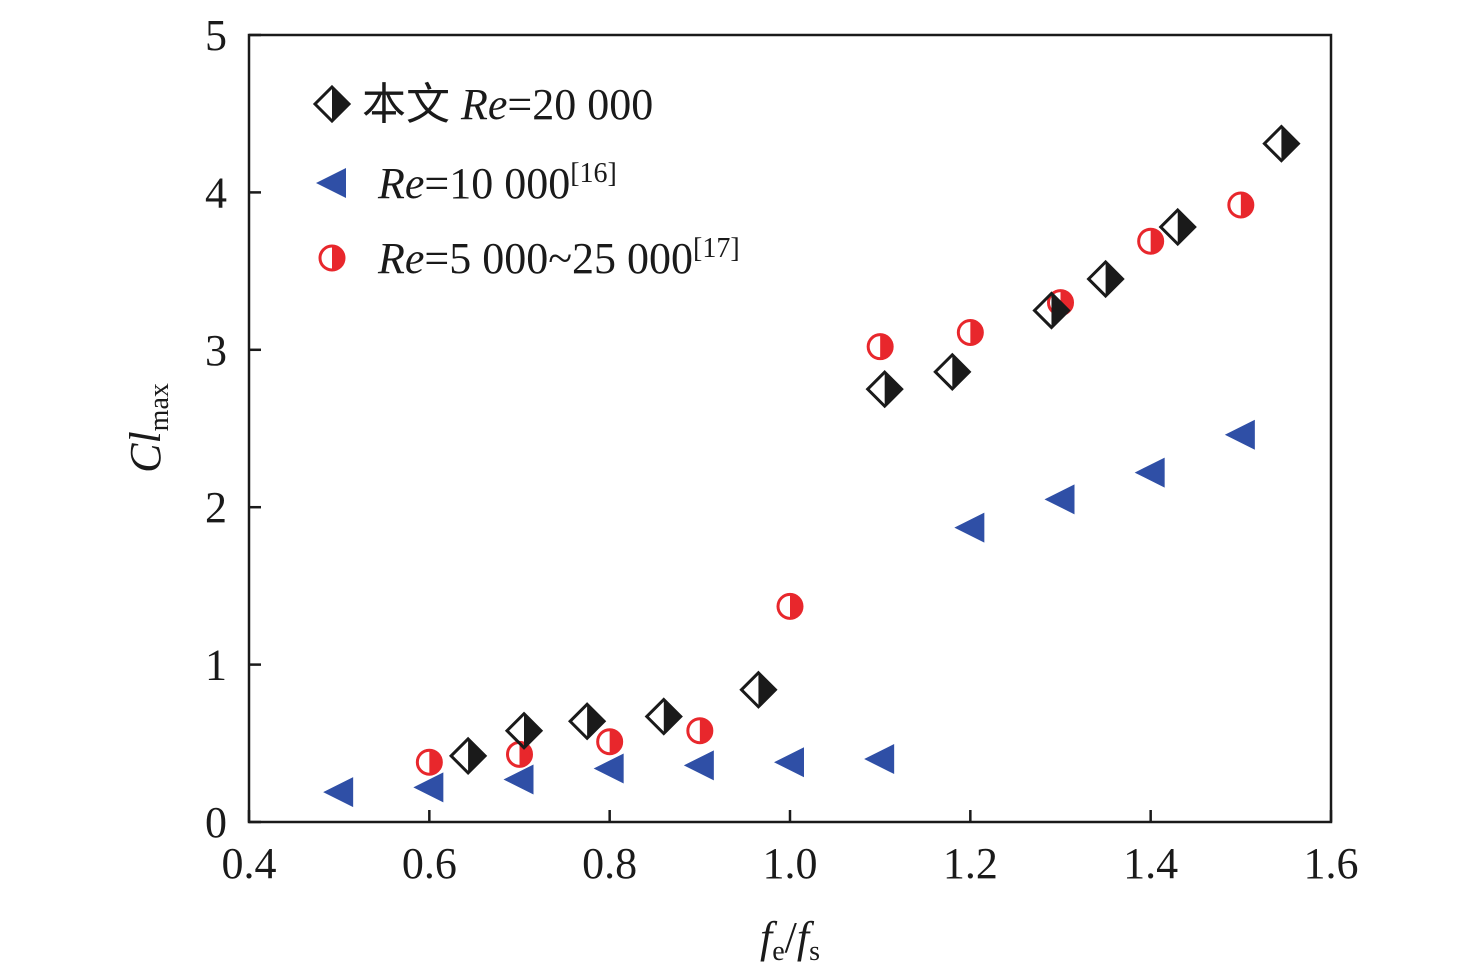 The width and height of the screenshot is (1476, 974). What do you see at coordinates (216, 665) in the screenshot?
I see `y-tick-label: 1` at bounding box center [216, 665].